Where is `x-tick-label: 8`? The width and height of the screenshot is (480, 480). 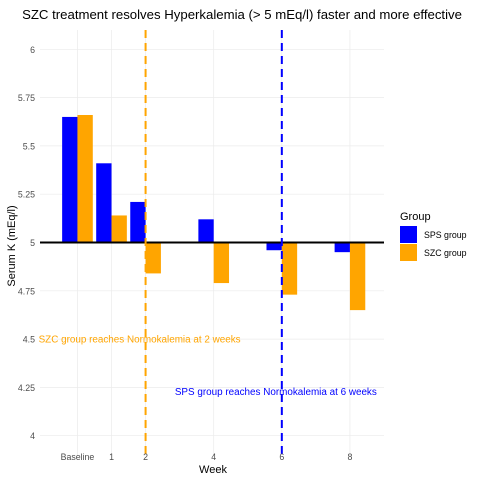 x-tick-label: 8 is located at coordinates (349, 457).